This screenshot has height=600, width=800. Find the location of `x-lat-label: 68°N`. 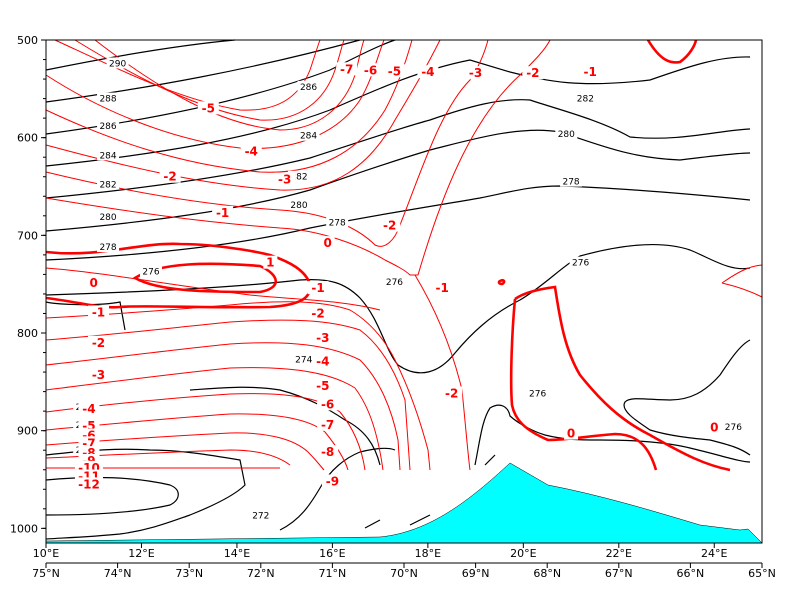

x-lat-label: 68°N is located at coordinates (547, 573).